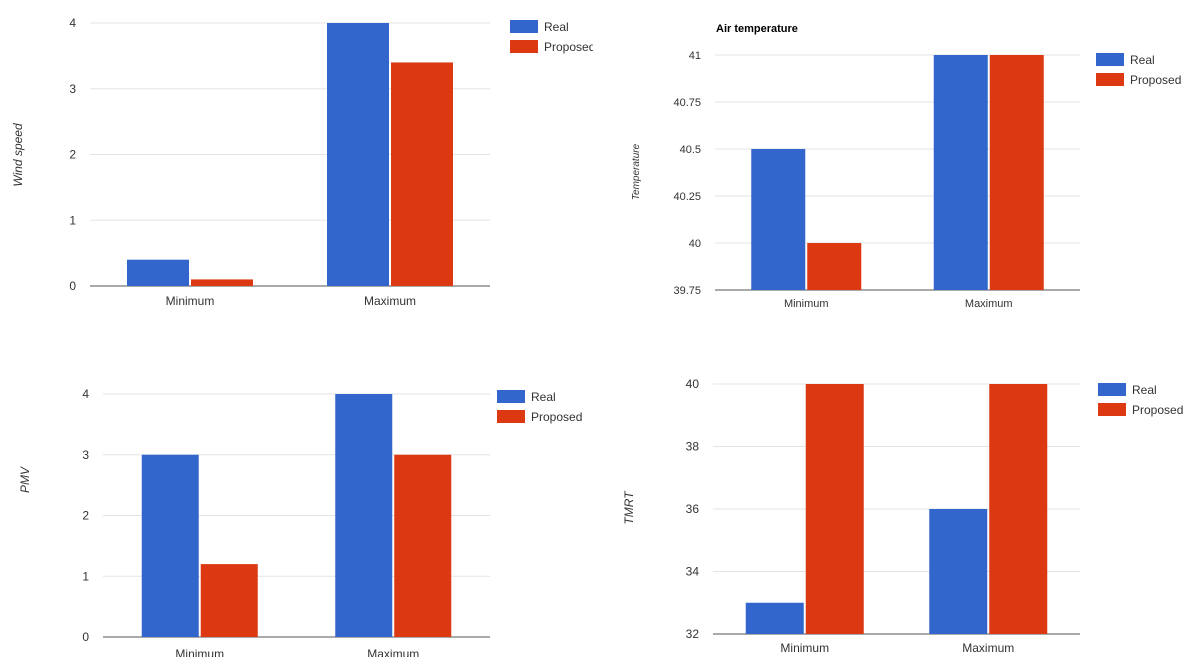  What do you see at coordinates (757, 29) in the screenshot?
I see `chart-title: Air temperature` at bounding box center [757, 29].